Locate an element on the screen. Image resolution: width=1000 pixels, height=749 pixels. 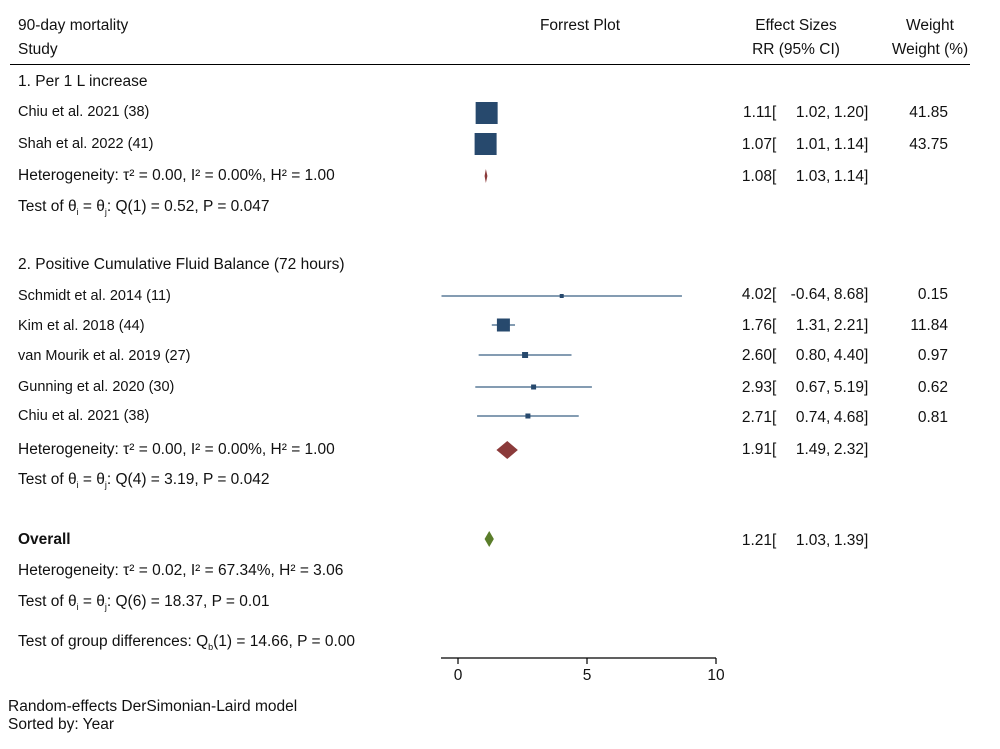
rr-value: 2.93 is located at coordinates (756, 387).